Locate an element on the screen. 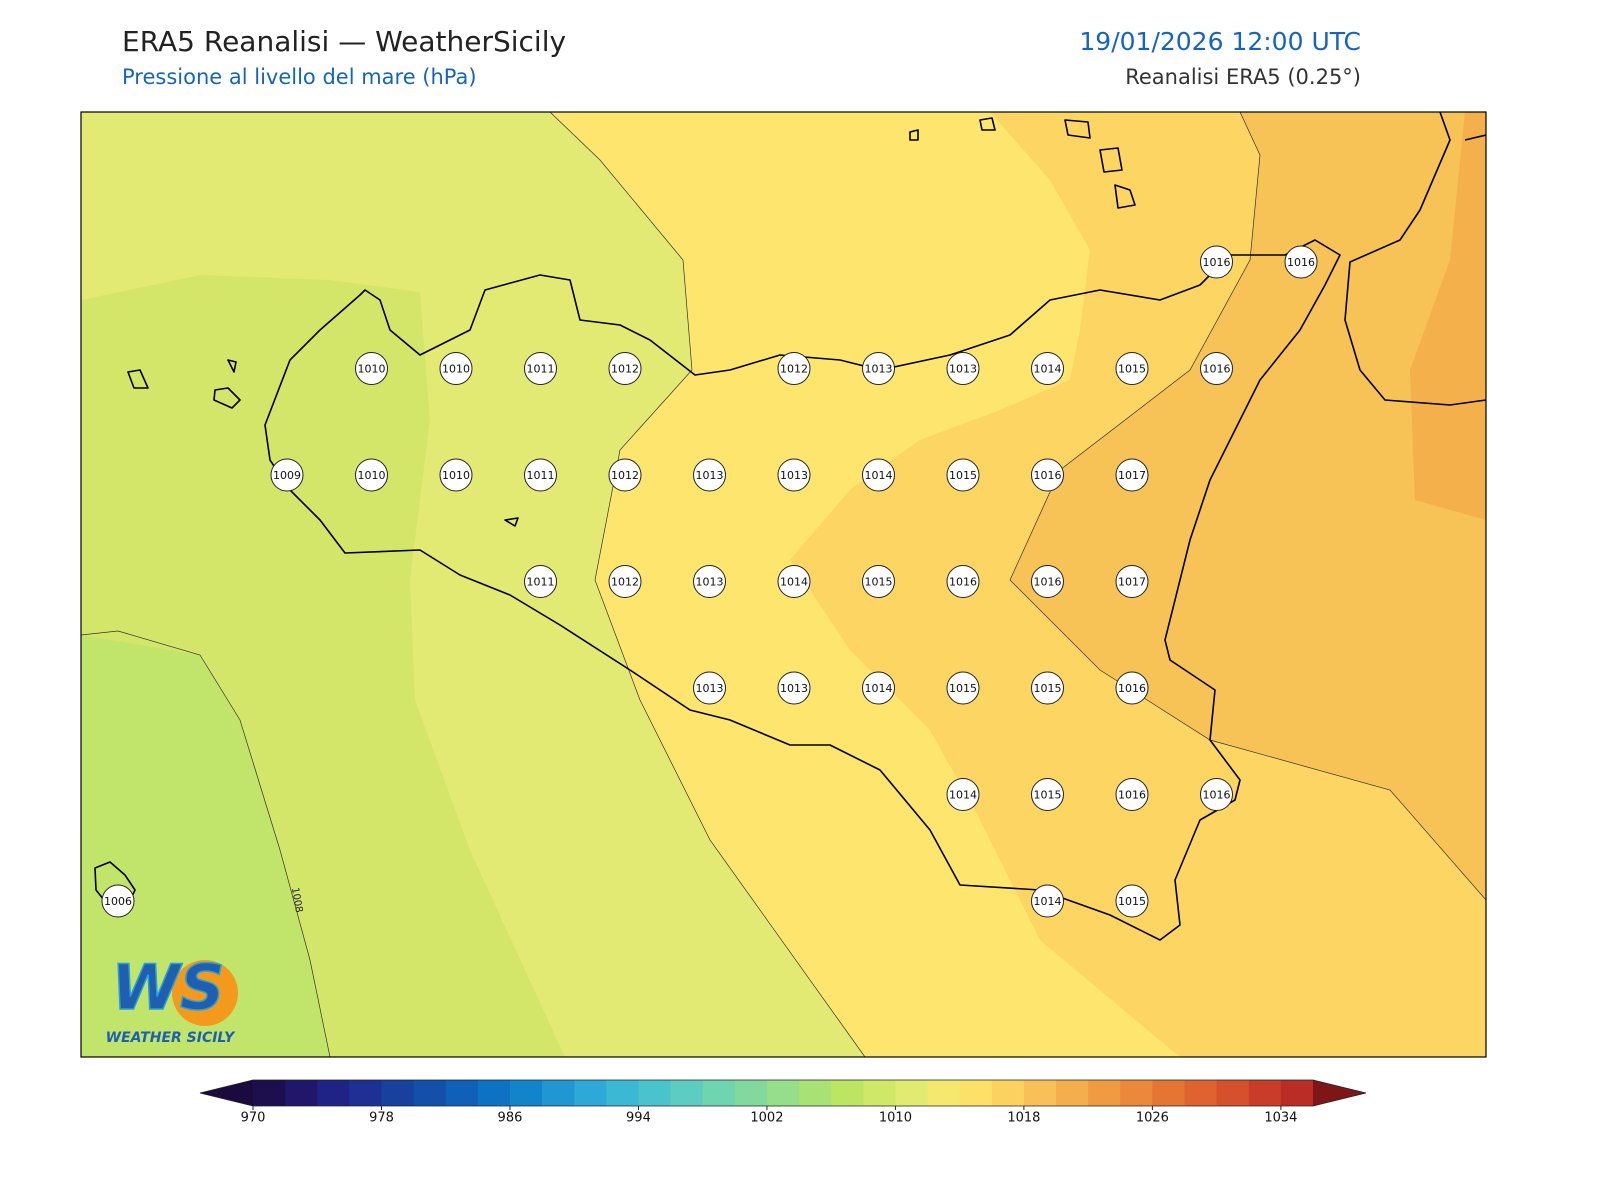 This screenshot has width=1600, height=1204. colorbar-tick-label: 1010 is located at coordinates (895, 1118).